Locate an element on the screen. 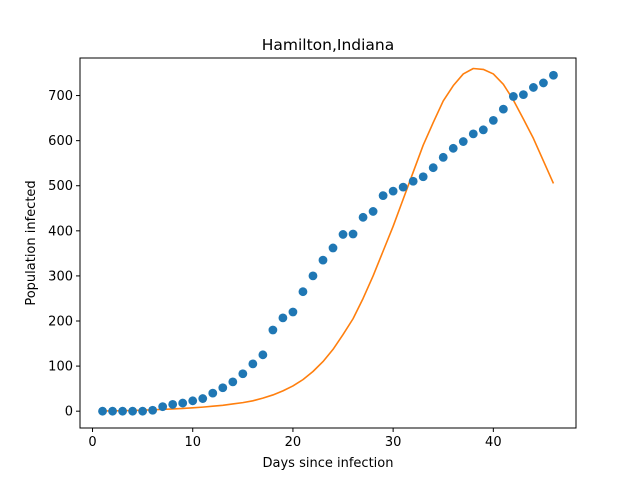  x-tick-label: 40 is located at coordinates (493, 442).